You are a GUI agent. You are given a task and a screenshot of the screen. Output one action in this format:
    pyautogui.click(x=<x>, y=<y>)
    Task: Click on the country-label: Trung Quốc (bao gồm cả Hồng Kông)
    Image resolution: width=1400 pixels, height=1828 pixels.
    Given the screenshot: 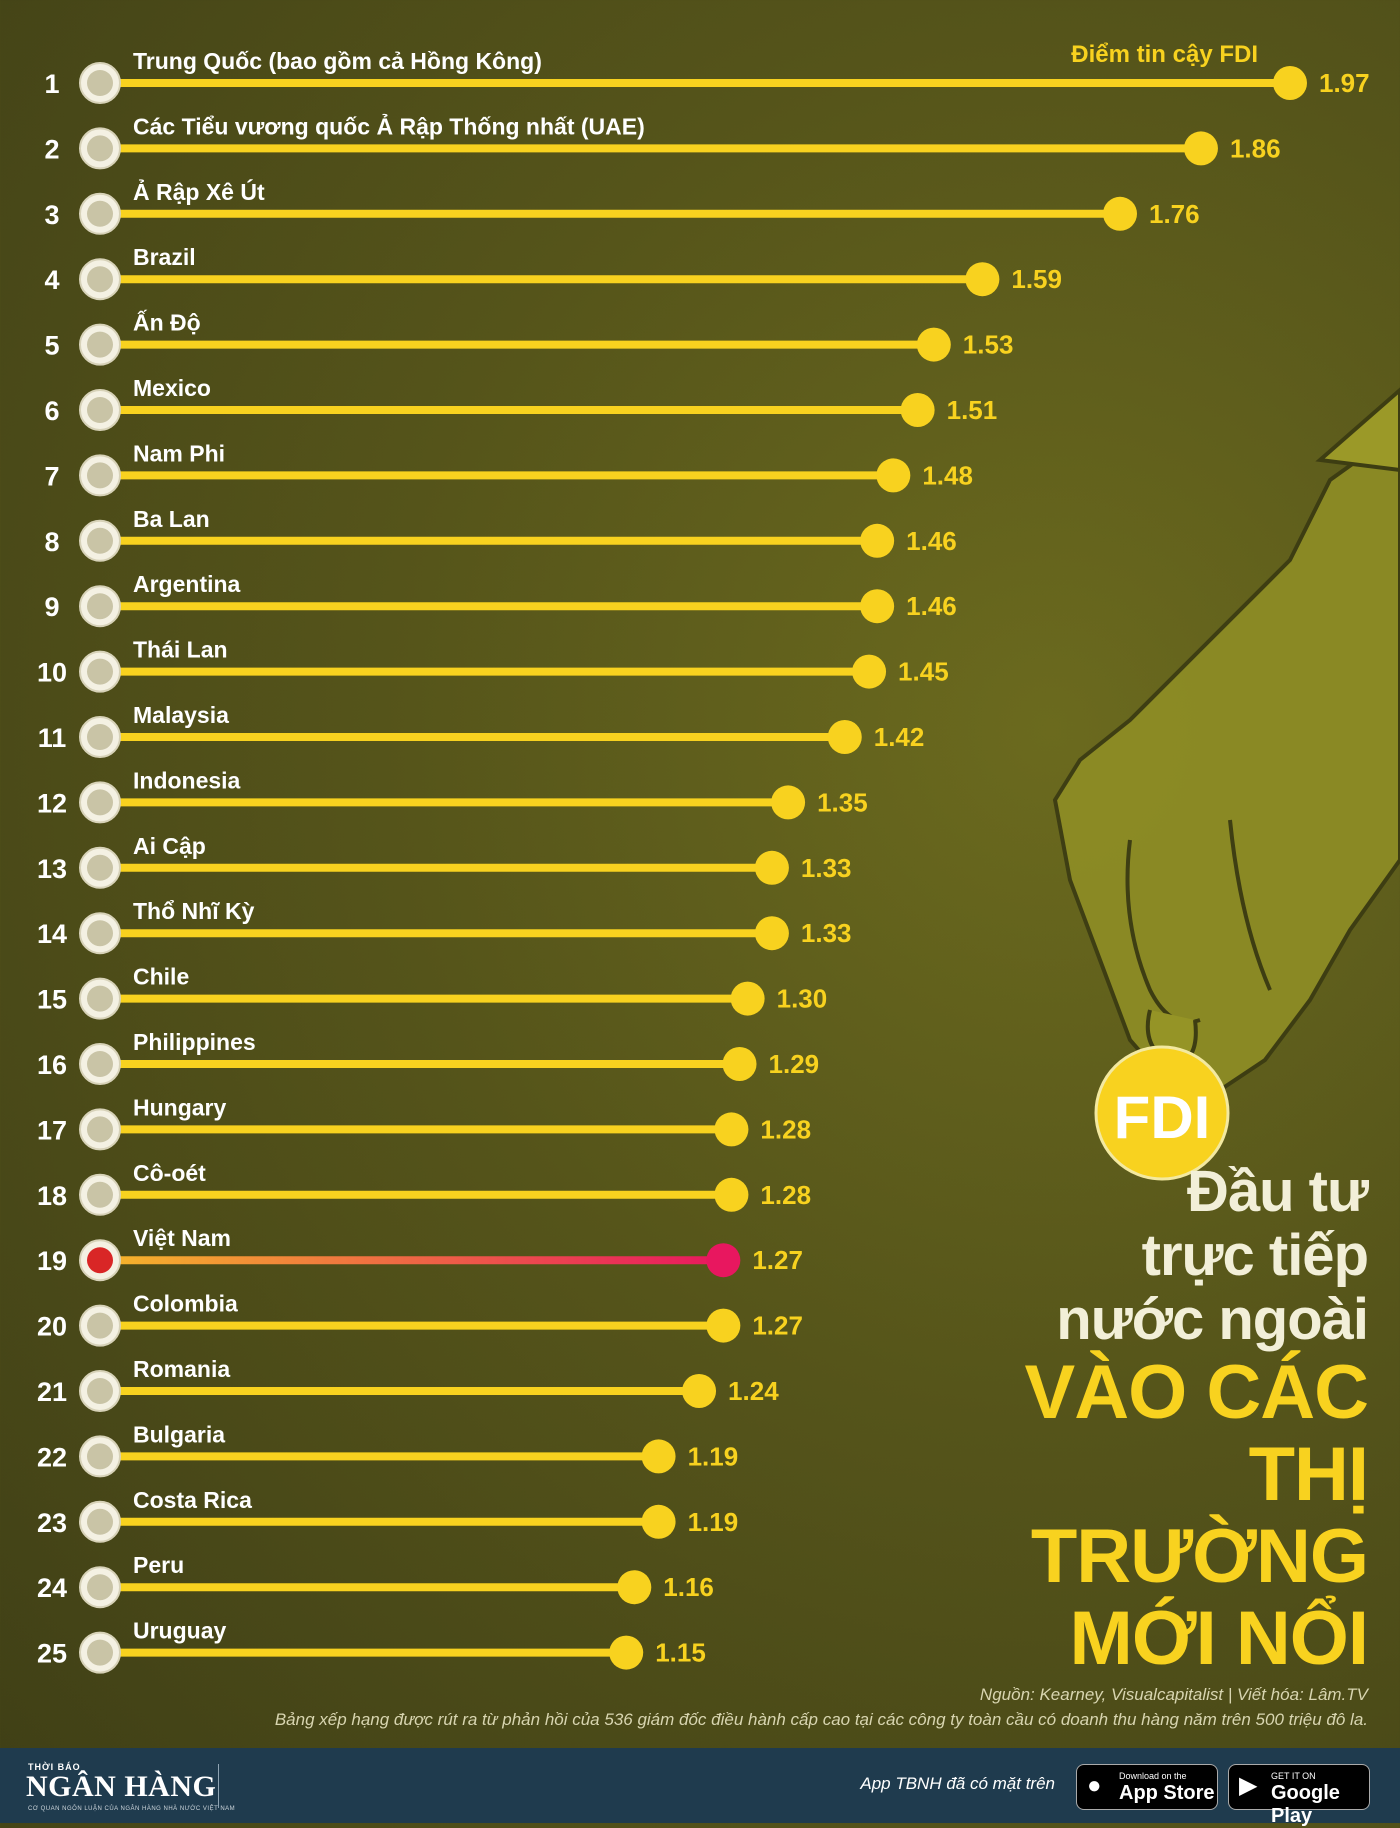 What is the action you would take?
    pyautogui.click(x=337, y=61)
    